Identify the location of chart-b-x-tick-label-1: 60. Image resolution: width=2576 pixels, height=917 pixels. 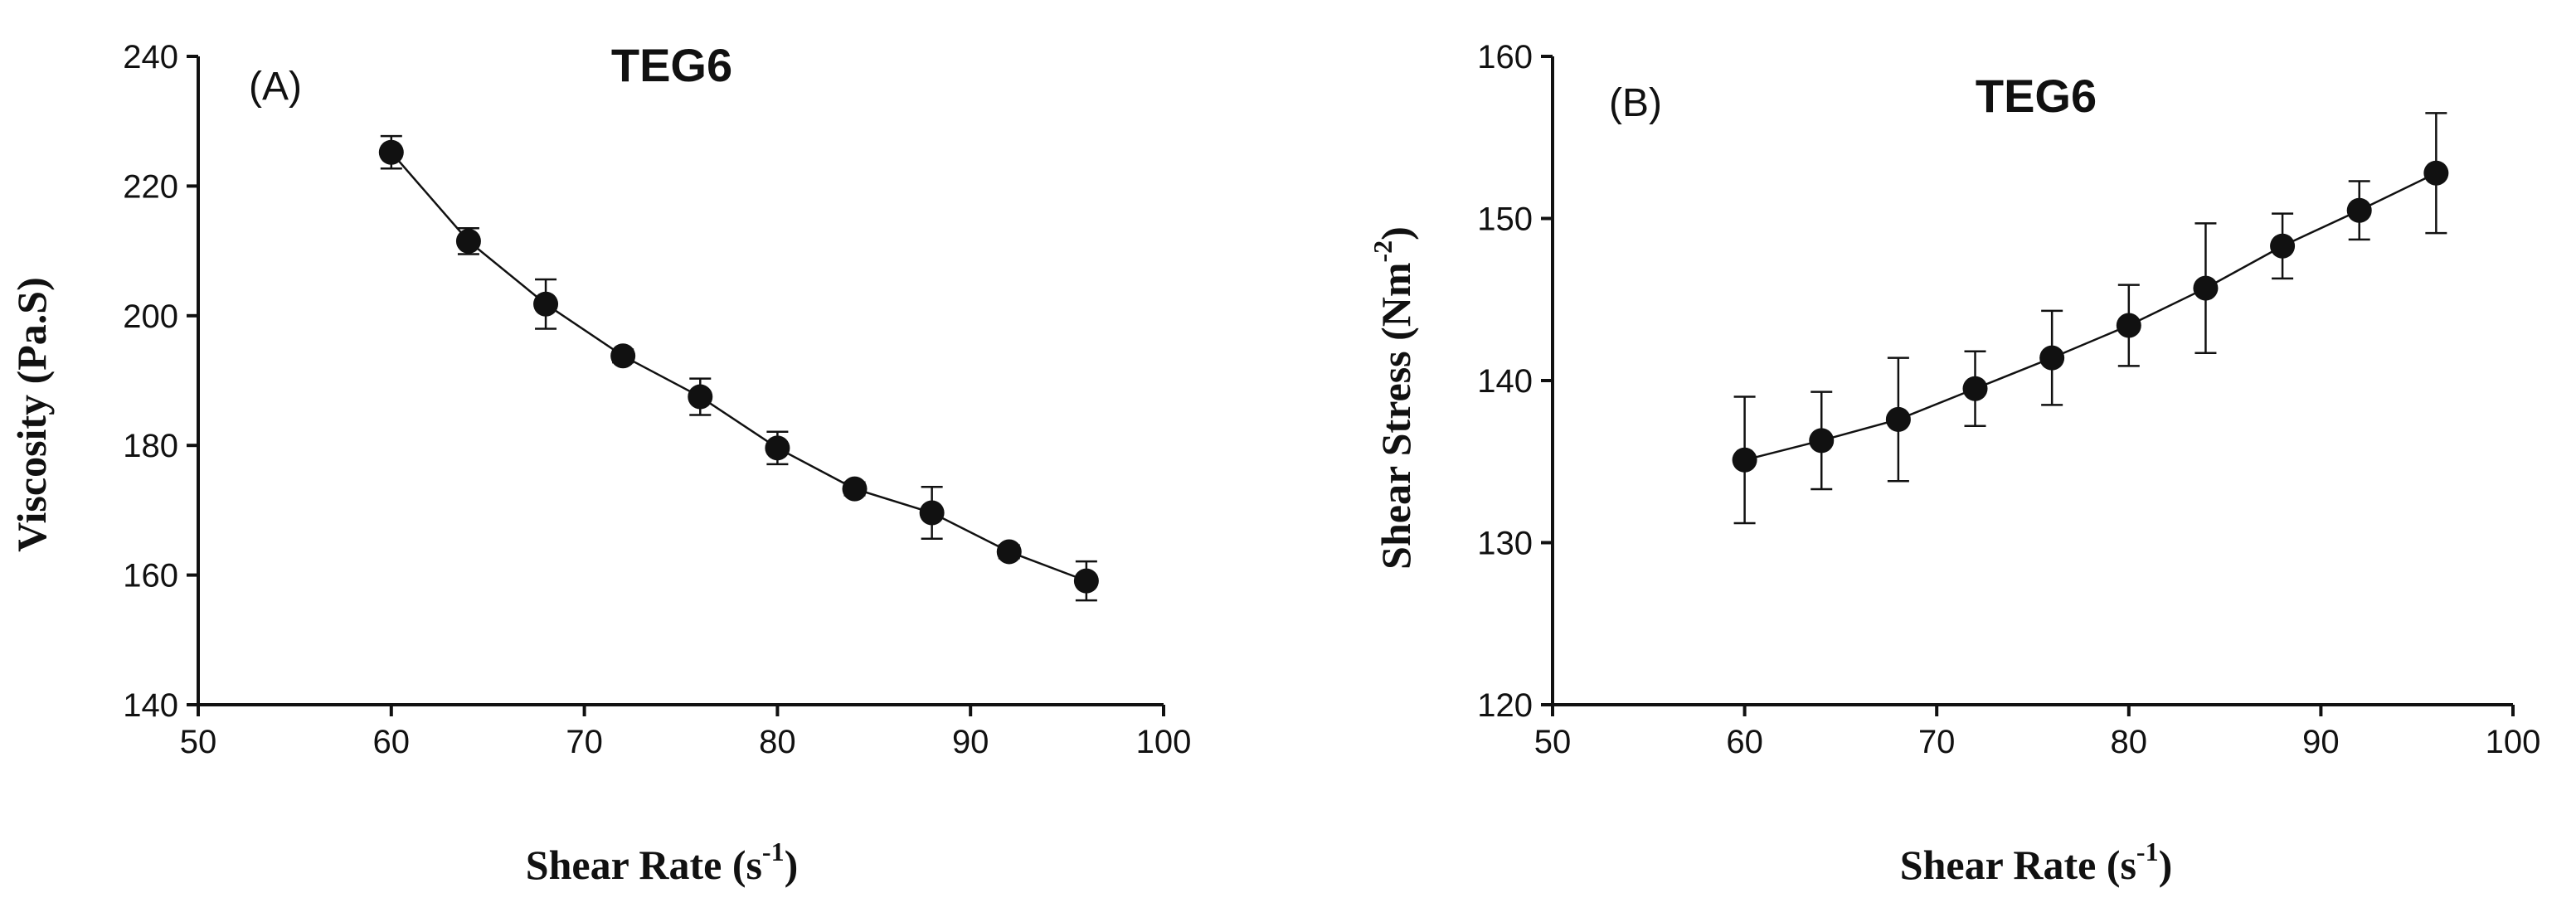
(1744, 742).